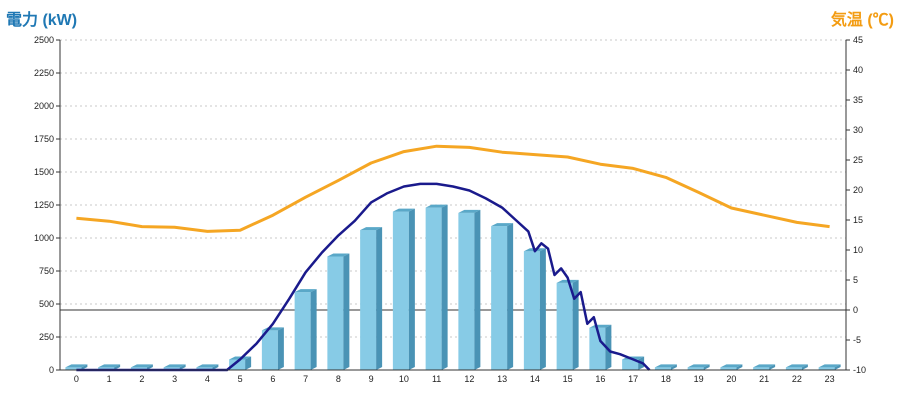 This screenshot has height=400, width=900. I want to click on x-tick-label: 14, so click(535, 379).